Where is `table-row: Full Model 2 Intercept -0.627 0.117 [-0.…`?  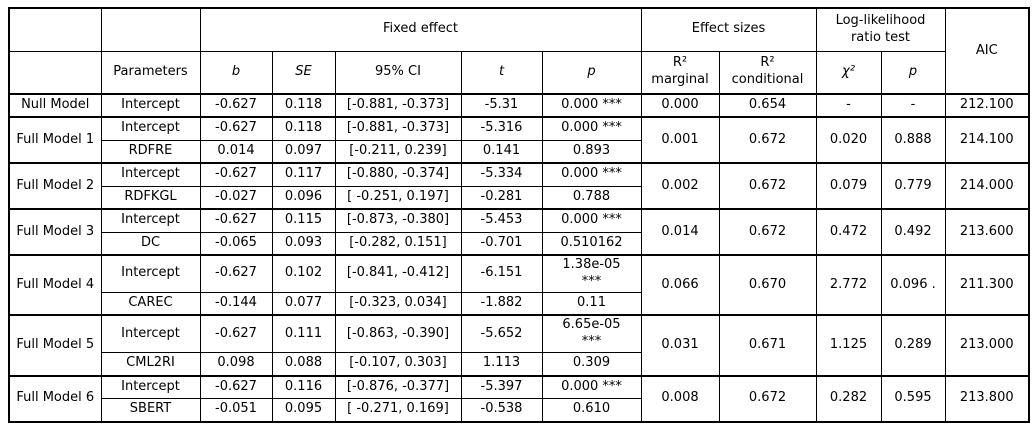 table-row: Full Model 2 Intercept -0.627 0.117 [-0.… is located at coordinates (519, 186).